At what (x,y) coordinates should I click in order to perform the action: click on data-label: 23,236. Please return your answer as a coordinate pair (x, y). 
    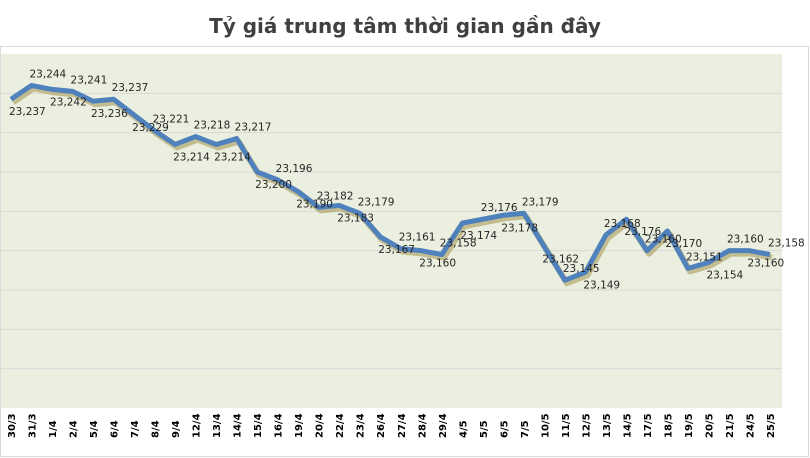
    Looking at the image, I should click on (109, 114).